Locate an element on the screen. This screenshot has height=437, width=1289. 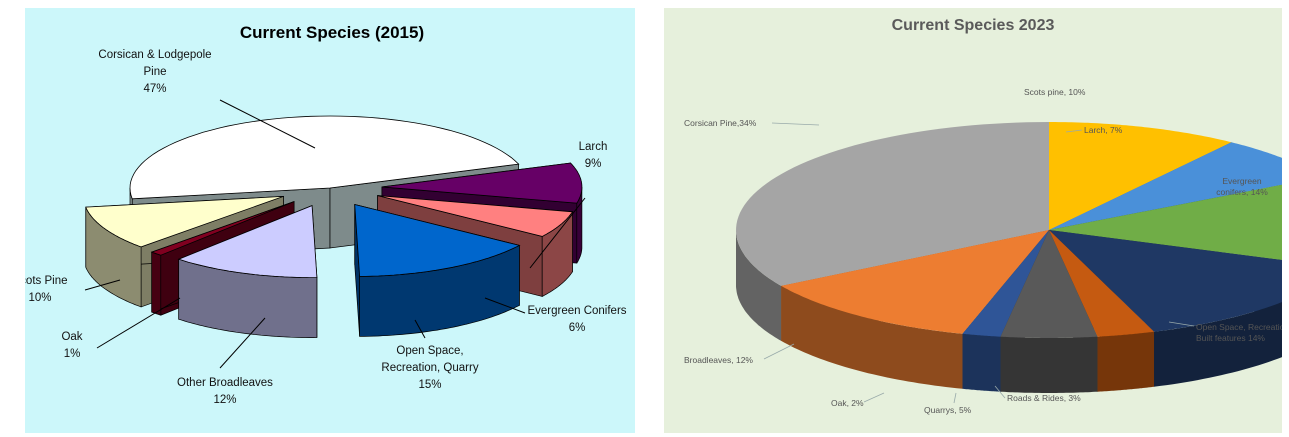
slice-top-open-space-recreation-built-features is located at coordinates (1165, 281).